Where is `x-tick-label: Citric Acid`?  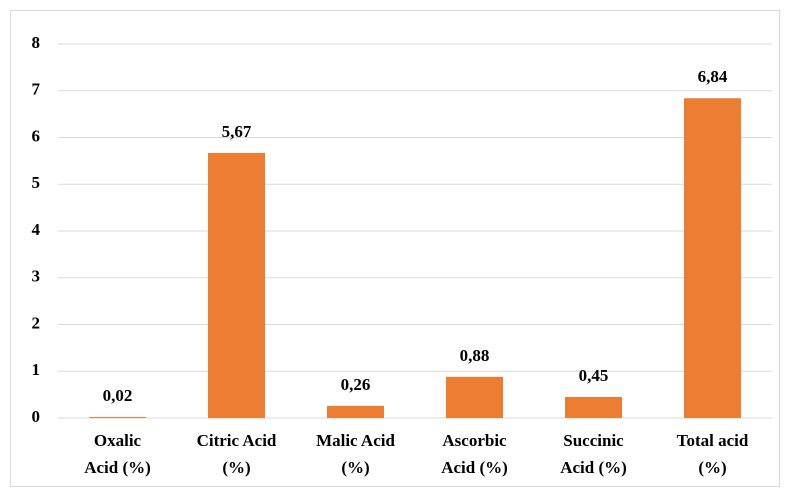
x-tick-label: Citric Acid is located at coordinates (237, 440).